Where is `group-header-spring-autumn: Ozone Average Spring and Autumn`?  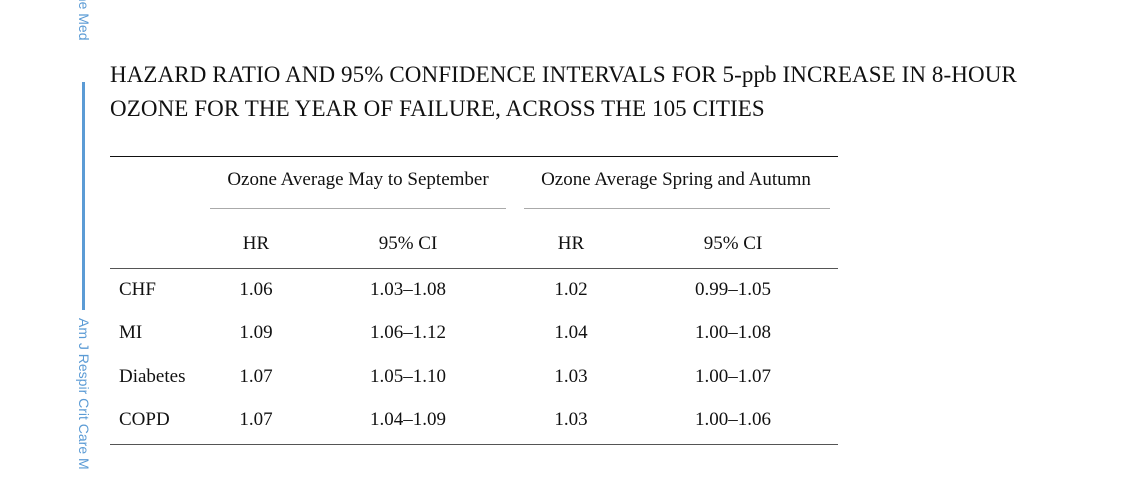 group-header-spring-autumn: Ozone Average Spring and Autumn is located at coordinates (676, 179).